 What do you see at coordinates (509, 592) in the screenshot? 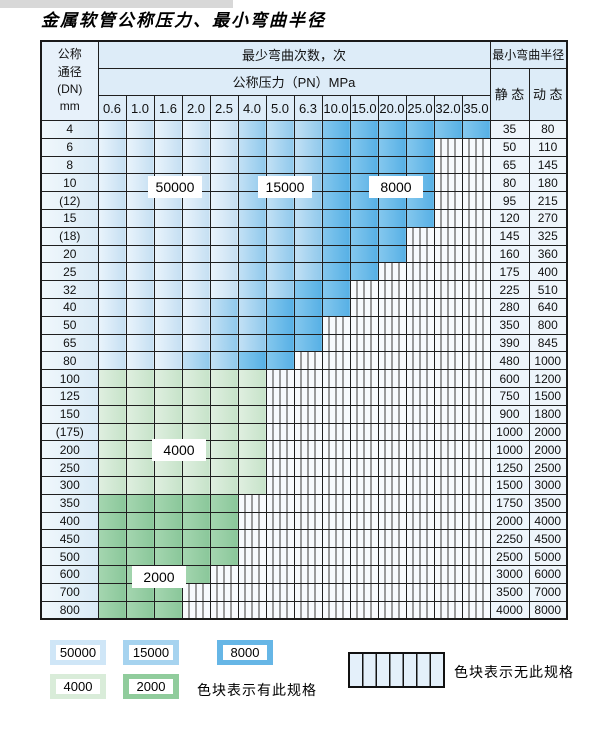
I see `static-radius-cell: 3500` at bounding box center [509, 592].